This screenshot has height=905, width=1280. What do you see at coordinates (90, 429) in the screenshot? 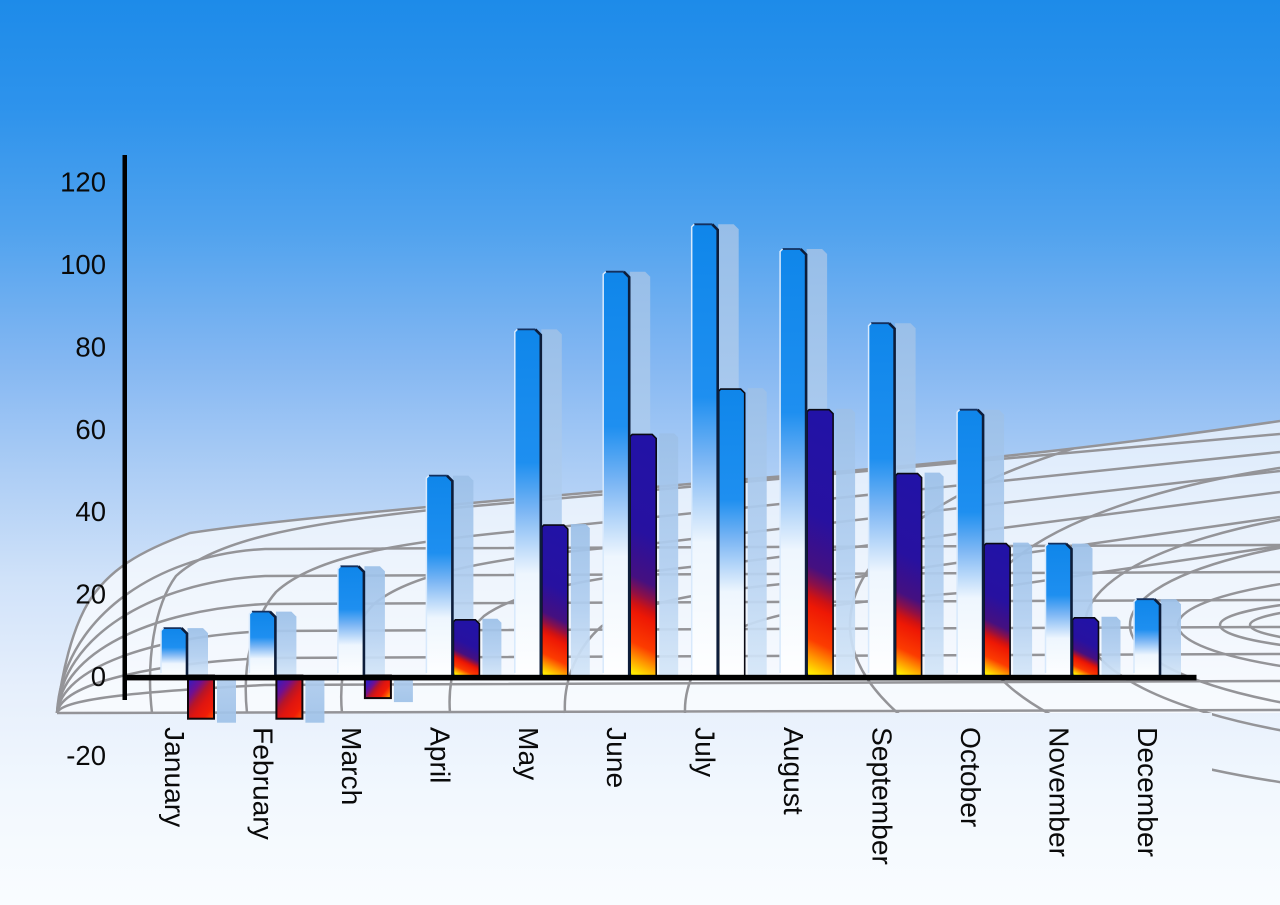
I see `svg-text: 60` at bounding box center [90, 429].